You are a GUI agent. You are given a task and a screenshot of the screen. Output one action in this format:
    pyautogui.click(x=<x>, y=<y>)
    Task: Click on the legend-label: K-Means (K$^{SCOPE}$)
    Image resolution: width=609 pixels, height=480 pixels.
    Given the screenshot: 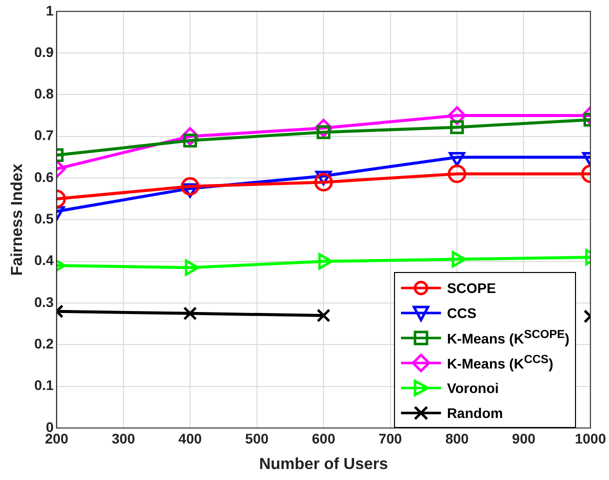 What is the action you would take?
    pyautogui.click(x=508, y=337)
    